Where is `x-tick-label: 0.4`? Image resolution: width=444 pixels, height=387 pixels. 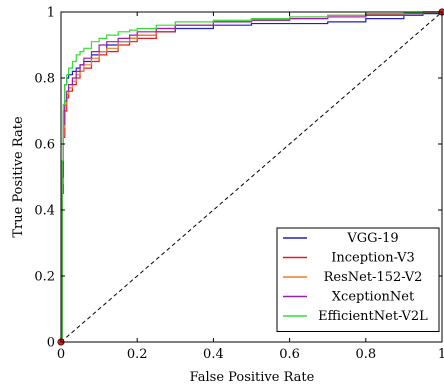 x-tick-label: 0.4 is located at coordinates (213, 354).